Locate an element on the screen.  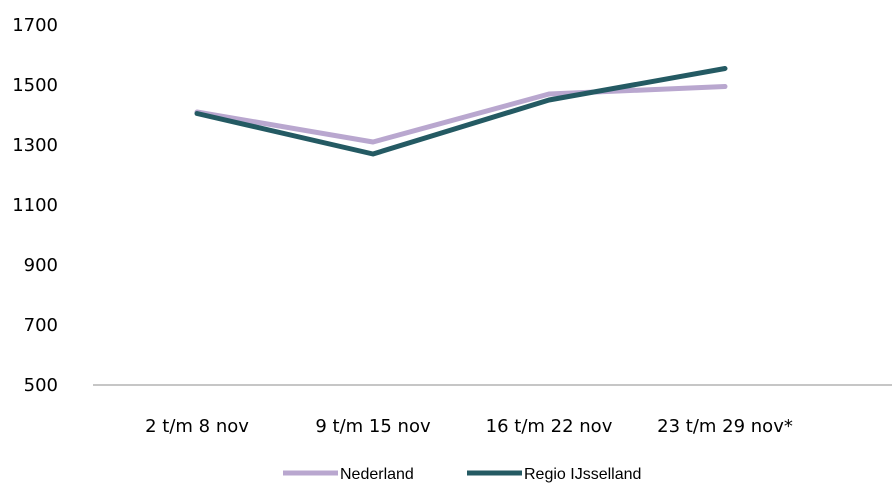
y-tick-label: 1100 is located at coordinates (35, 205).